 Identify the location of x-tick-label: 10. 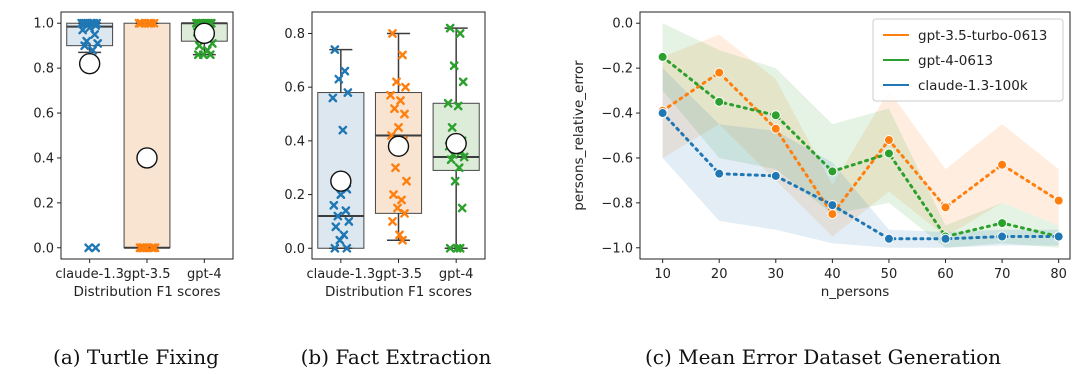
(662, 274).